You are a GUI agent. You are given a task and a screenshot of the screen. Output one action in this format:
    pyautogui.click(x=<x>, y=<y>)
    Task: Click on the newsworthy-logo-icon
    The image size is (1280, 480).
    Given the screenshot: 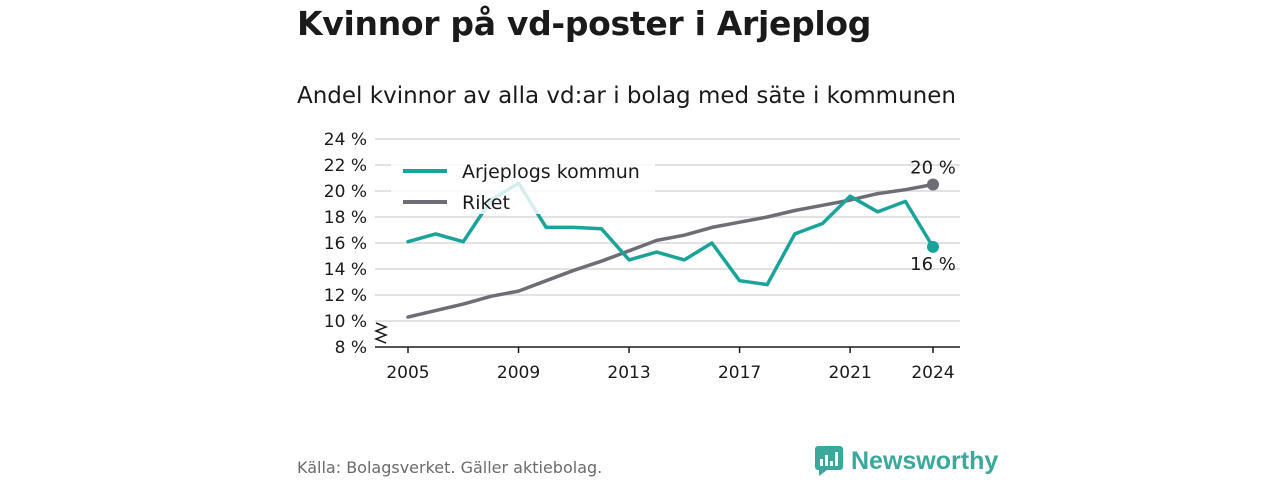 What is the action you would take?
    pyautogui.click(x=829, y=461)
    